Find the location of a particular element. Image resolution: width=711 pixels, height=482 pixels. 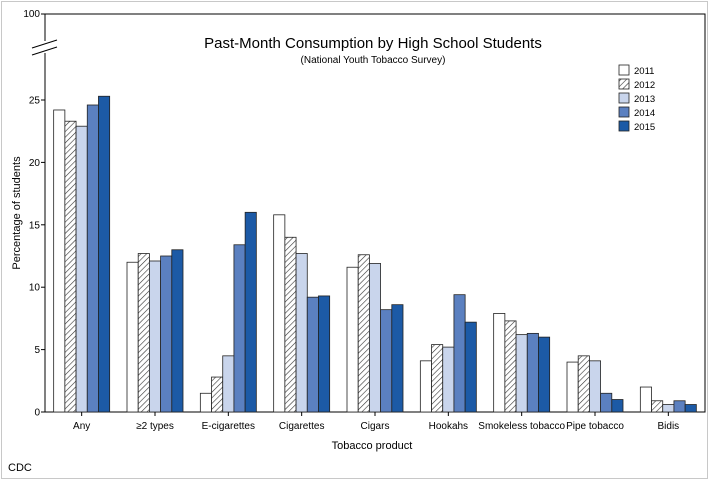

source-credit: CDC is located at coordinates (20, 468).